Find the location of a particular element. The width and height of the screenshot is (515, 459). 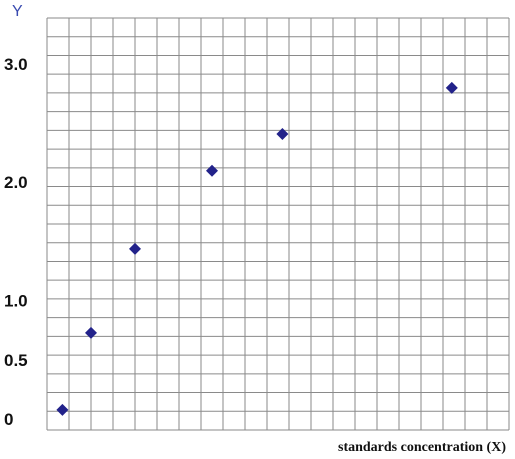

y-tick-label: 0.5 is located at coordinates (16, 360).